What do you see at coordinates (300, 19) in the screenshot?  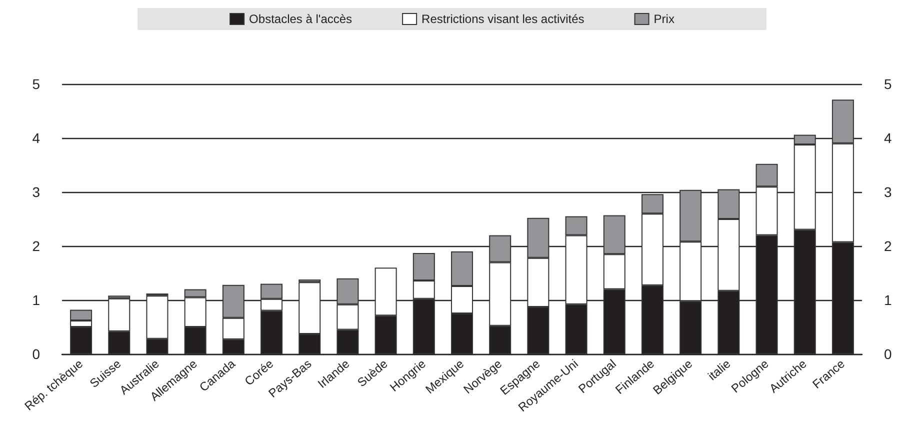 I see `legend-label: Obstacles à l'accès` at bounding box center [300, 19].